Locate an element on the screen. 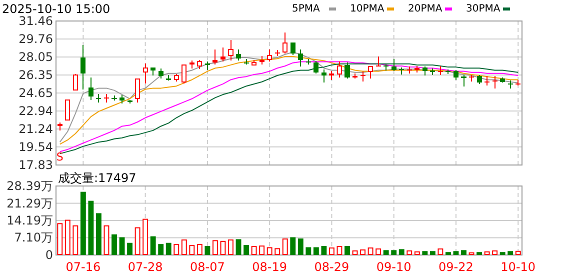 The image size is (578, 276). x-tick-label: 10-10 is located at coordinates (518, 267).